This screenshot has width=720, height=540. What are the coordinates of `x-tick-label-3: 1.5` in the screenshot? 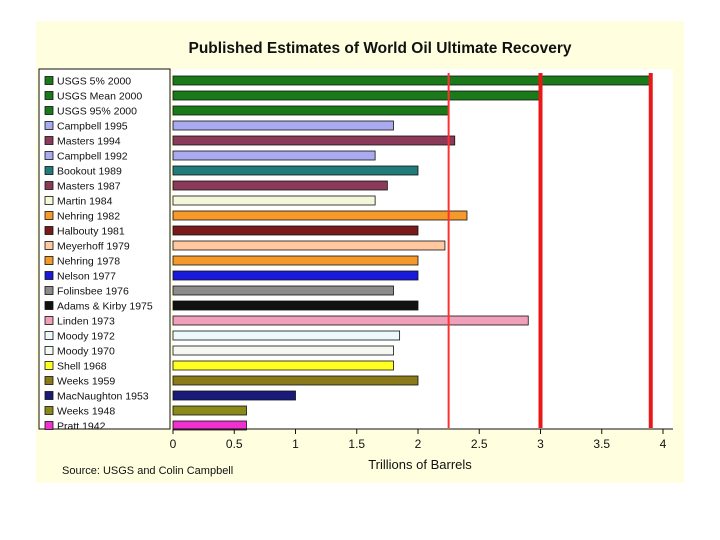 It's located at (356, 444).